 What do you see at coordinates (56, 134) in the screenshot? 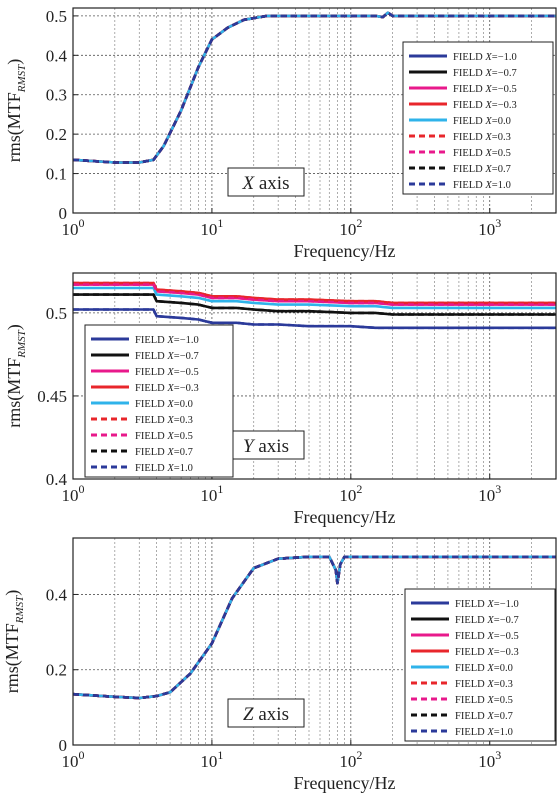
I see `y-tick-label: 0.2` at bounding box center [56, 134].